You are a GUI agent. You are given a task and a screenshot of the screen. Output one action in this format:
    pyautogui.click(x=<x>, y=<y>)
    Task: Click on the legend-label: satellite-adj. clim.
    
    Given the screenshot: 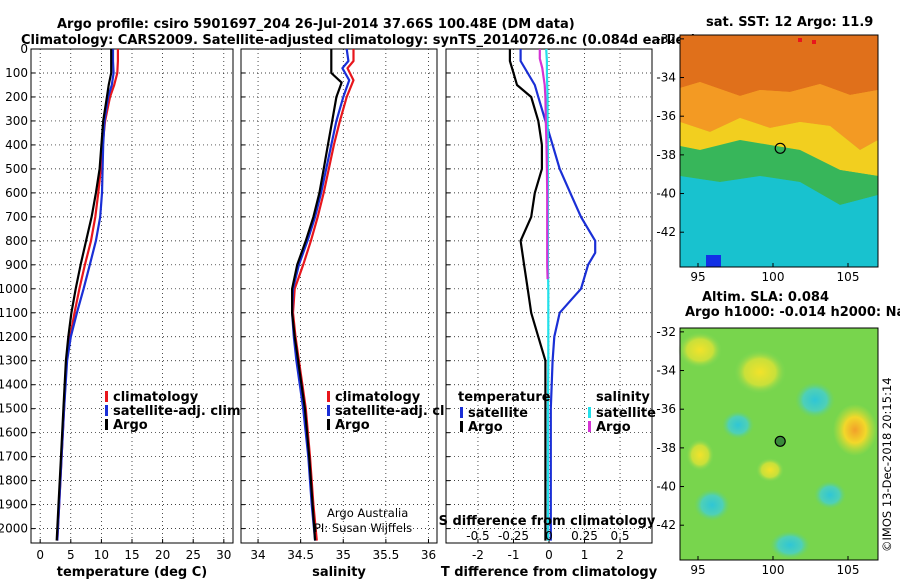 What is the action you would take?
    pyautogui.click(x=401, y=411)
    